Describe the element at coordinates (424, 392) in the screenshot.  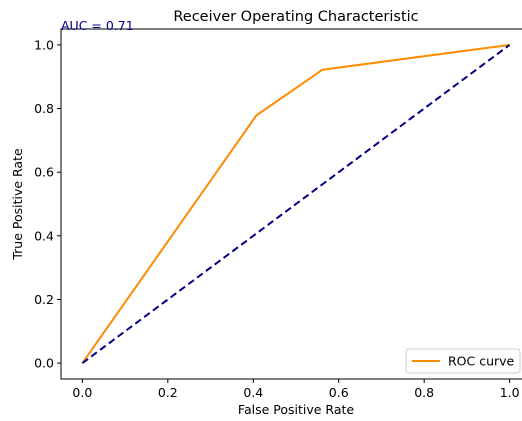
I see `x-tick-label: 0.8` at that location.